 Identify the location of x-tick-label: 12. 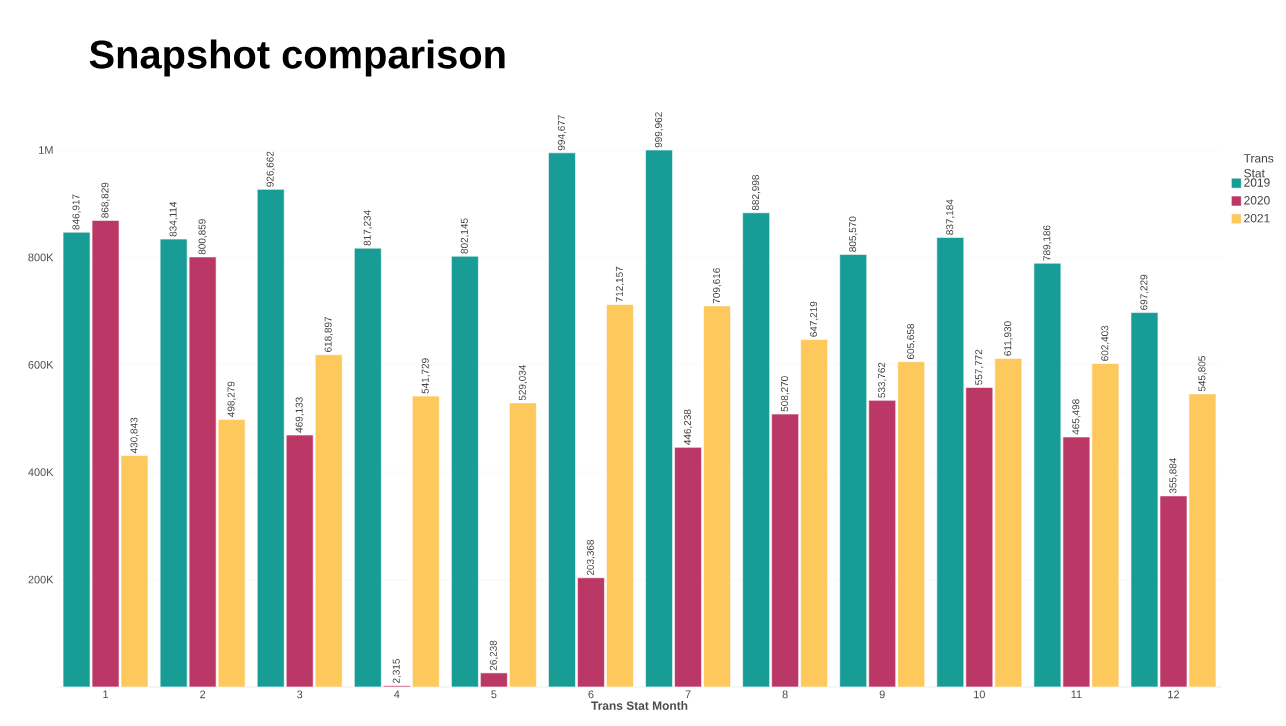
(1174, 694).